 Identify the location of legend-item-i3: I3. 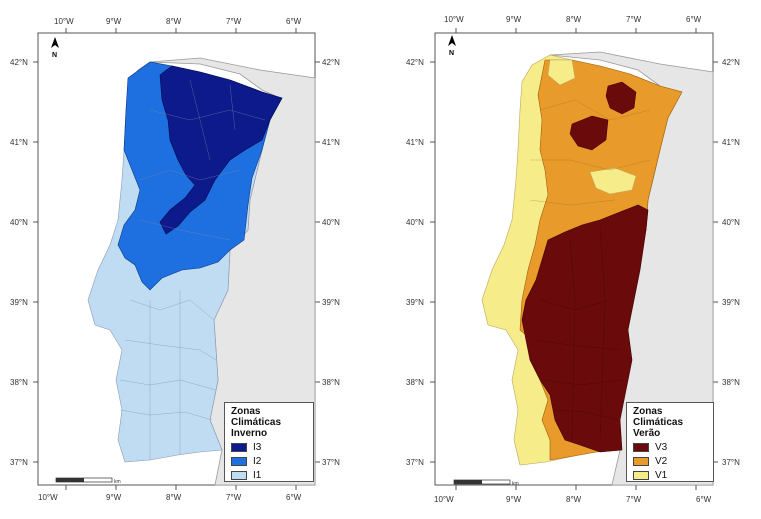
(269, 447).